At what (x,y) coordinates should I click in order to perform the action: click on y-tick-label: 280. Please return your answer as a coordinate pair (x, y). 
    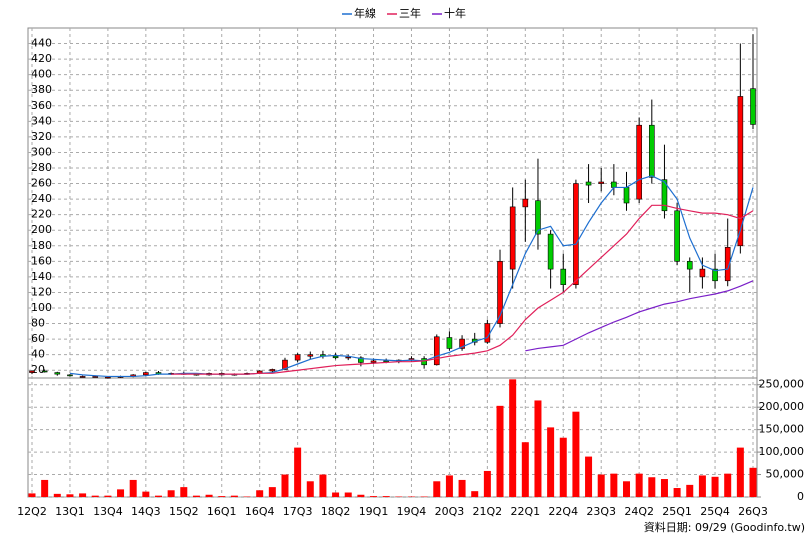
    Looking at the image, I should click on (41, 167).